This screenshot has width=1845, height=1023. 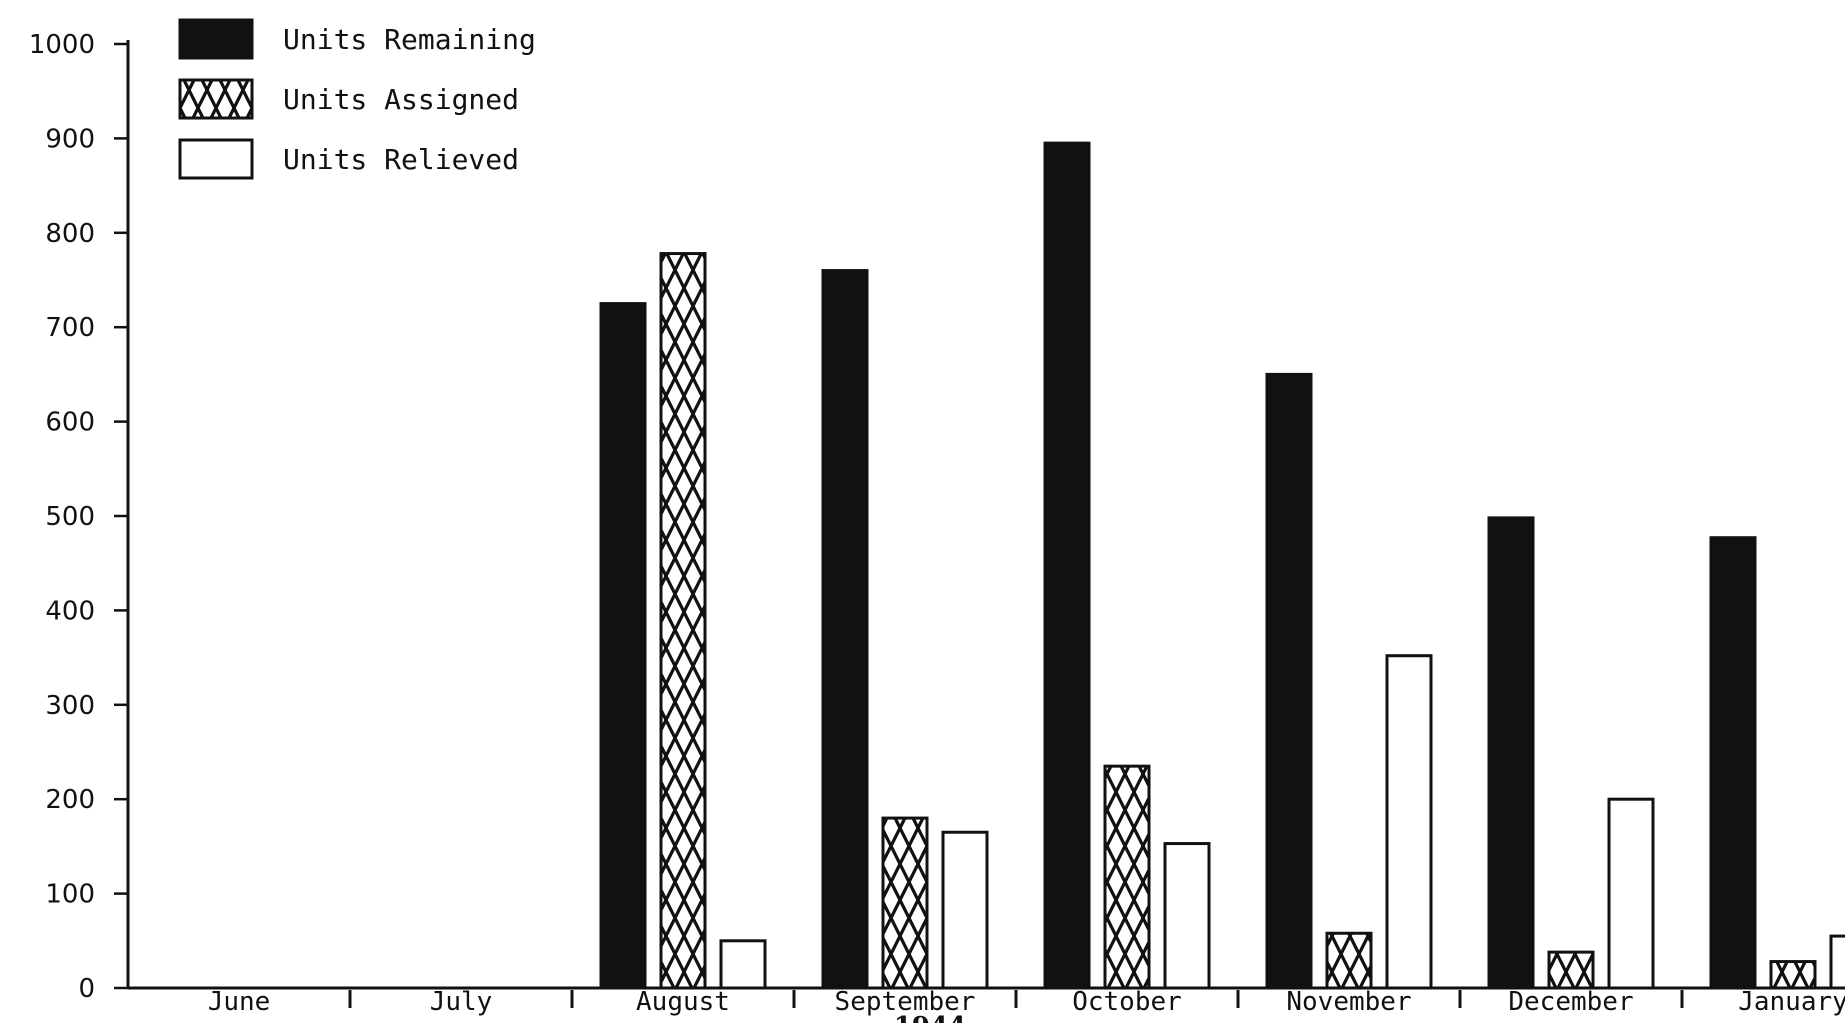 I want to click on x-tick-label: November, so click(x=1348, y=1002).